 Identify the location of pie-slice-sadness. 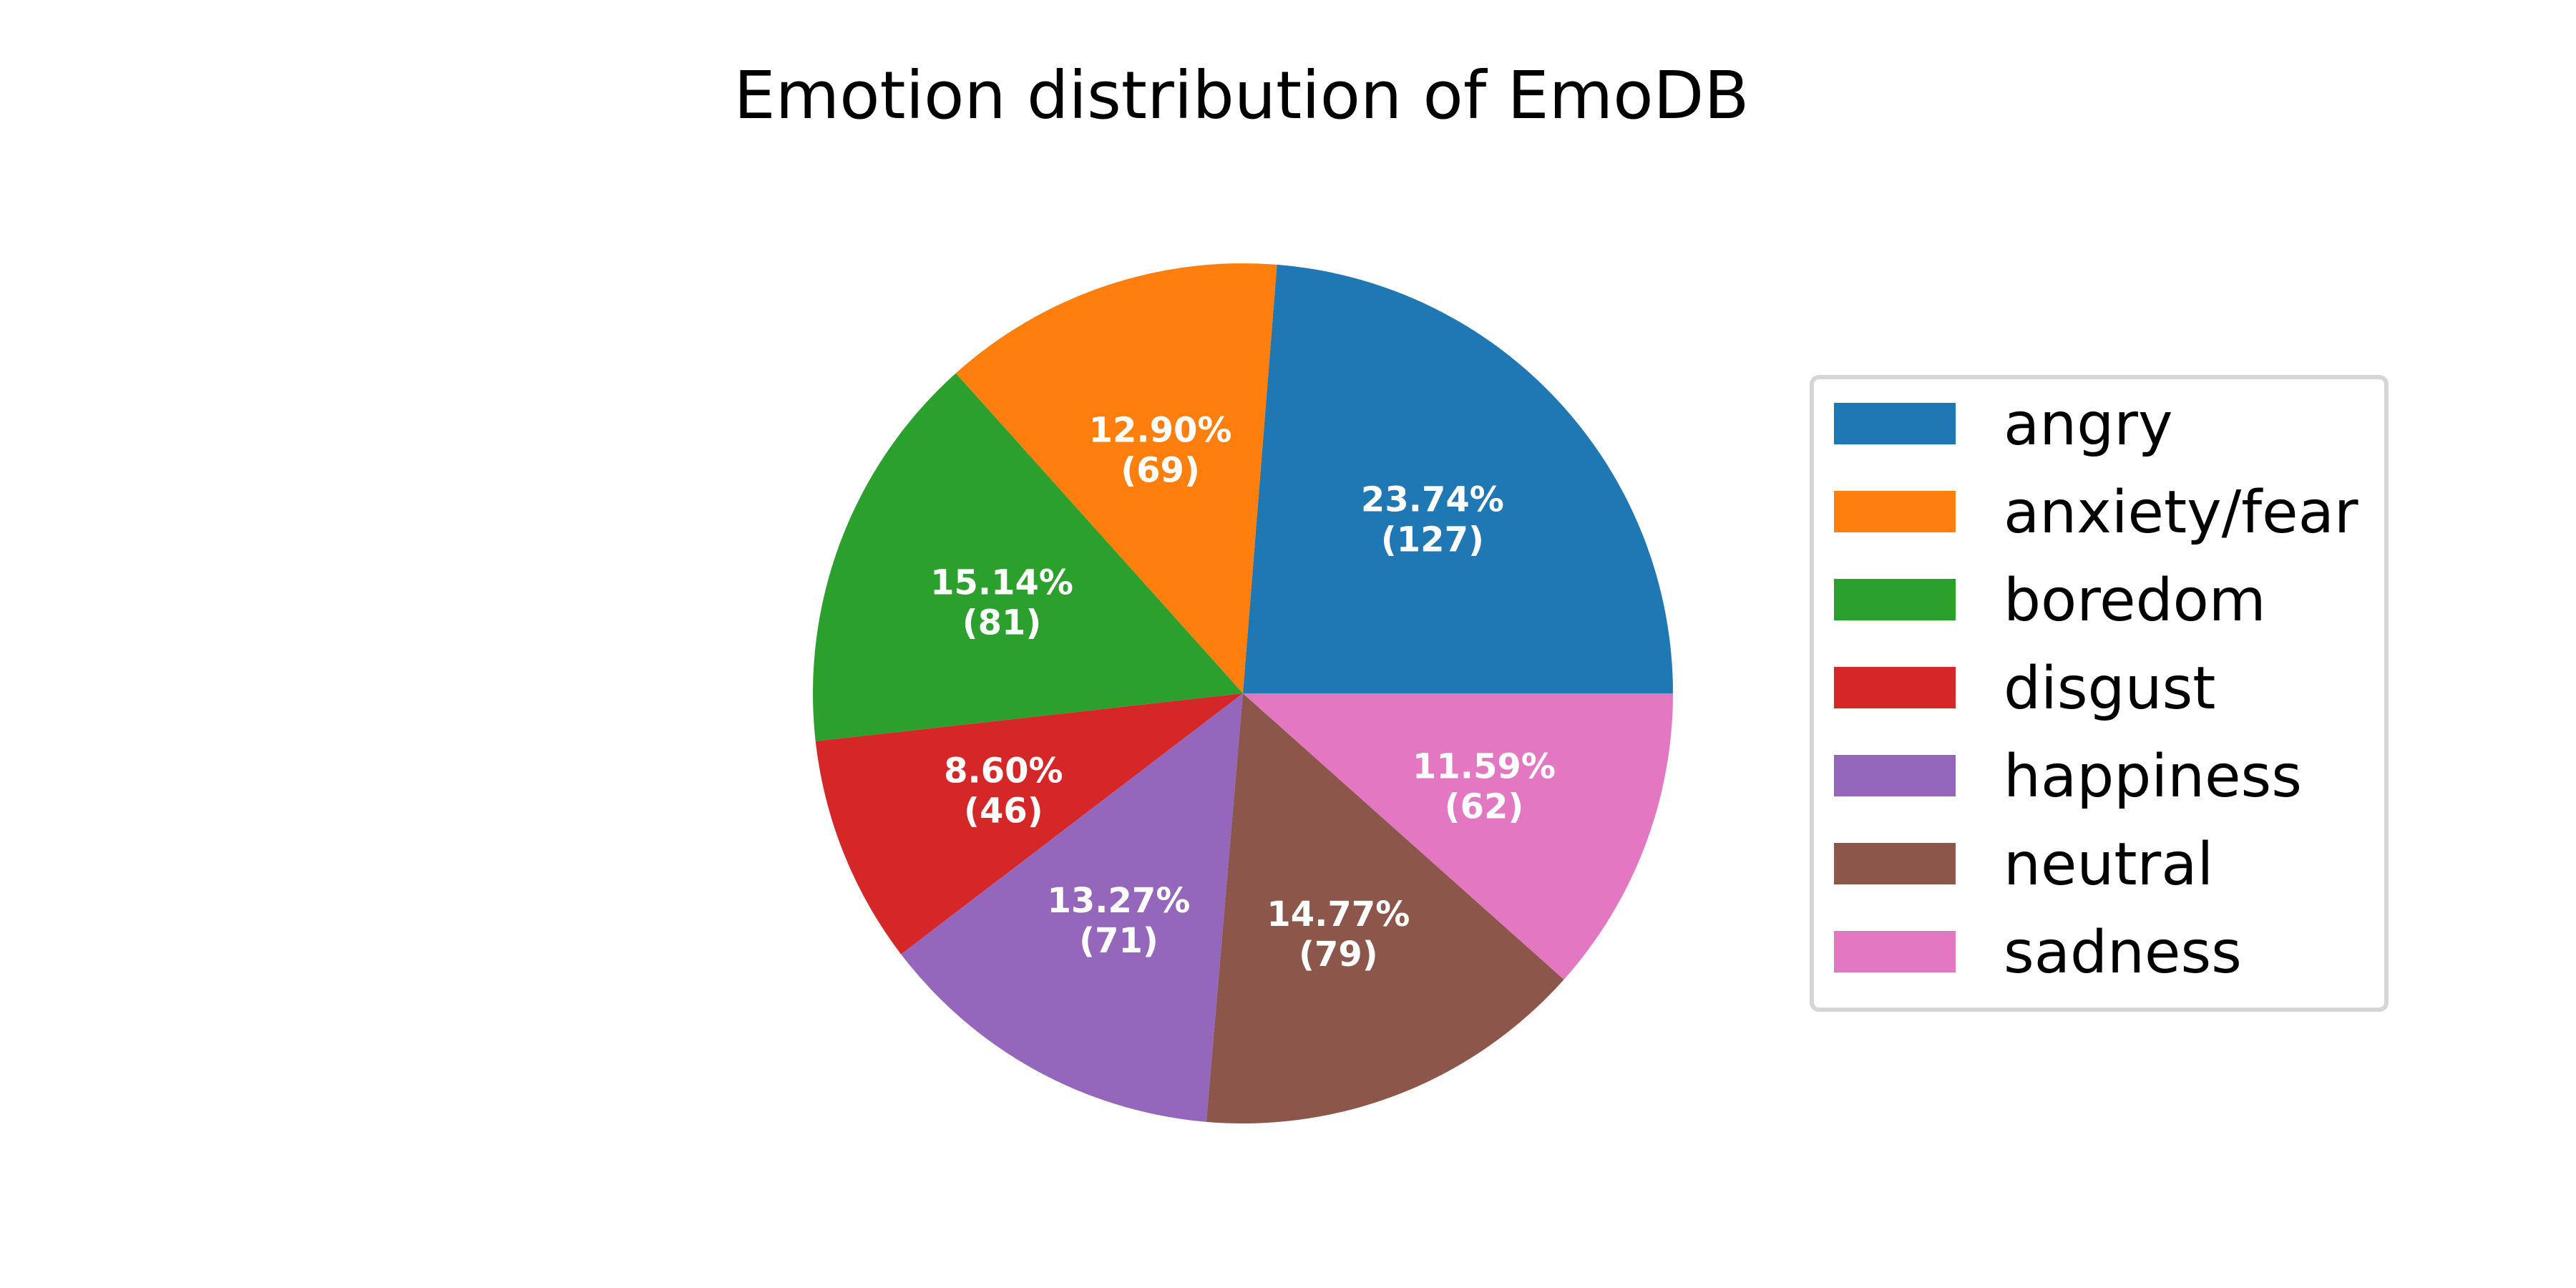
(1458, 836).